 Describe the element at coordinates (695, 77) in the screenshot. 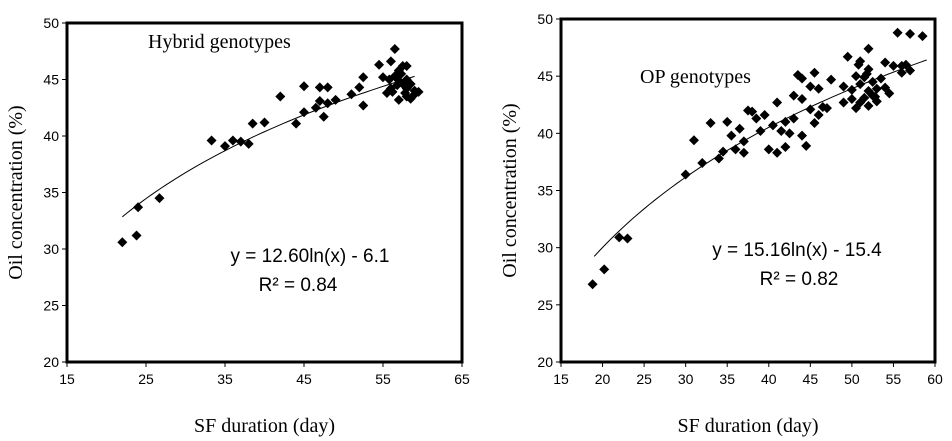

I see `series-label: OP genotypes` at that location.